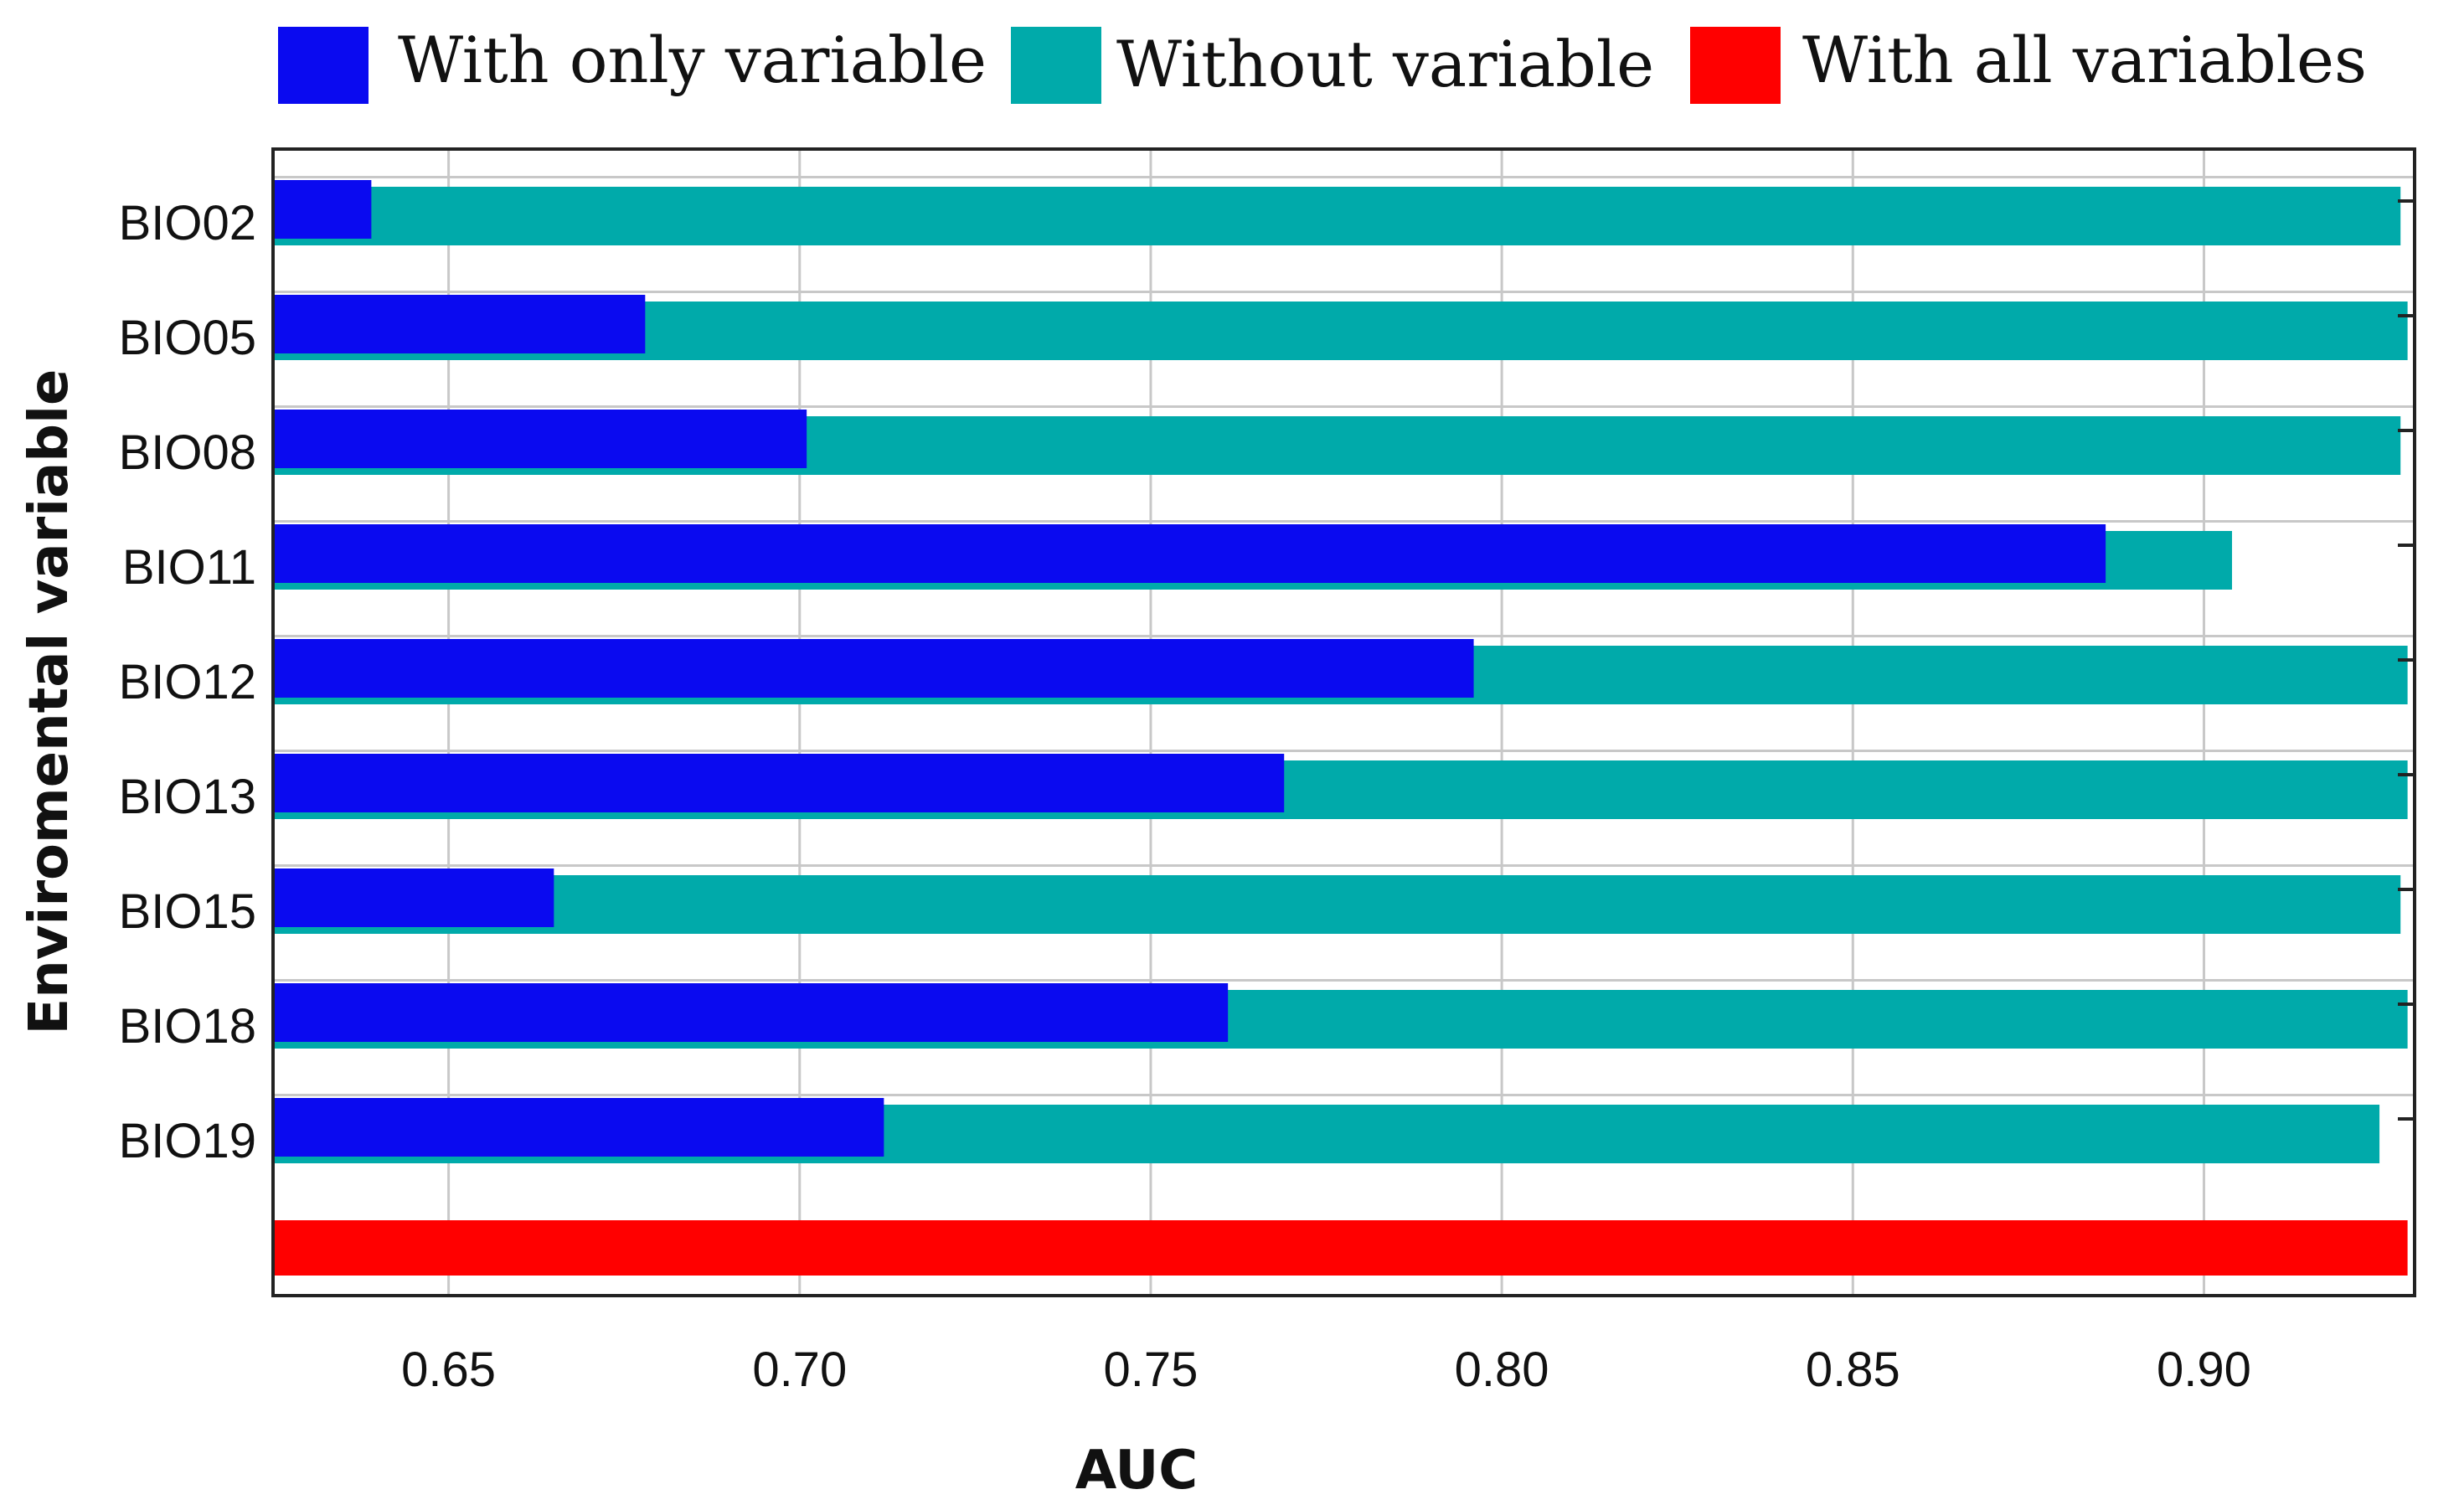 The height and width of the screenshot is (1505, 2464). Describe the element at coordinates (799, 1370) in the screenshot. I see `xtick-label-1: 0.70` at that location.